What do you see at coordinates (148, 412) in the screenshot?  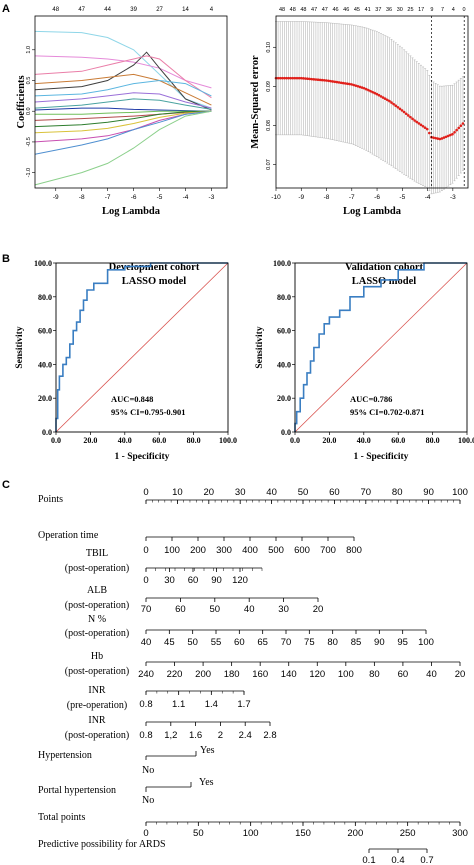 I see `ci-text: 95% CI=0.795-0.901` at bounding box center [148, 412].